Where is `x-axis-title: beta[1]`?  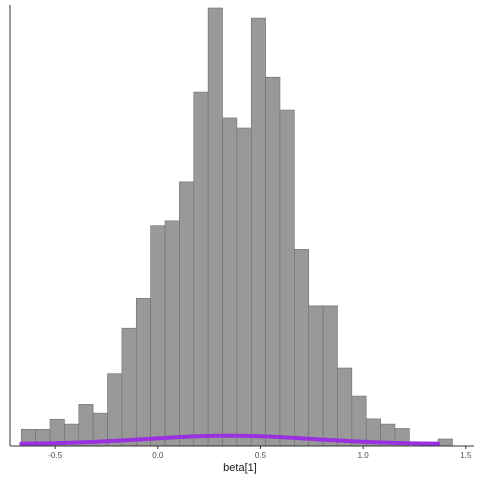 x-axis-title: beta[1] is located at coordinates (240, 468).